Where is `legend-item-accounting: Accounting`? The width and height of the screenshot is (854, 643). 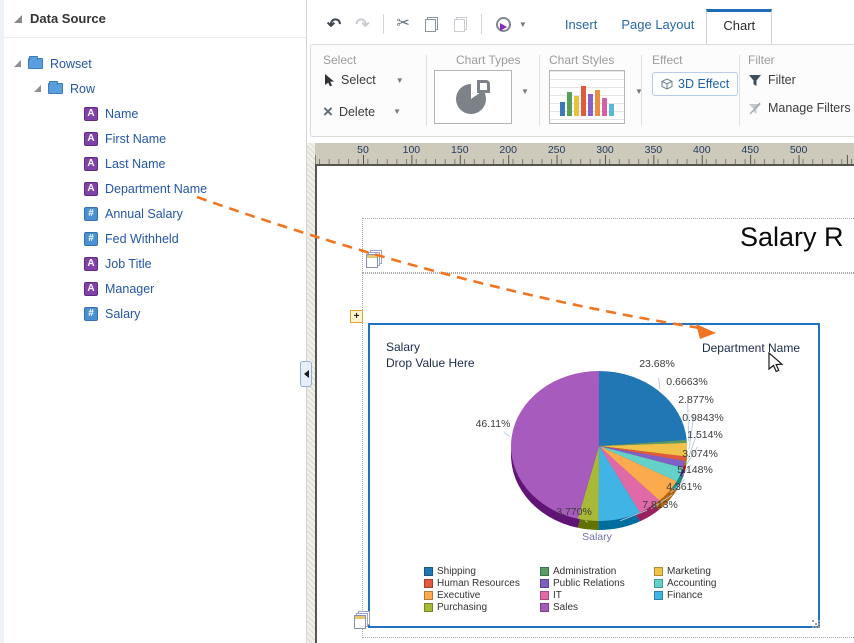
legend-item-accounting: Accounting is located at coordinates (685, 583).